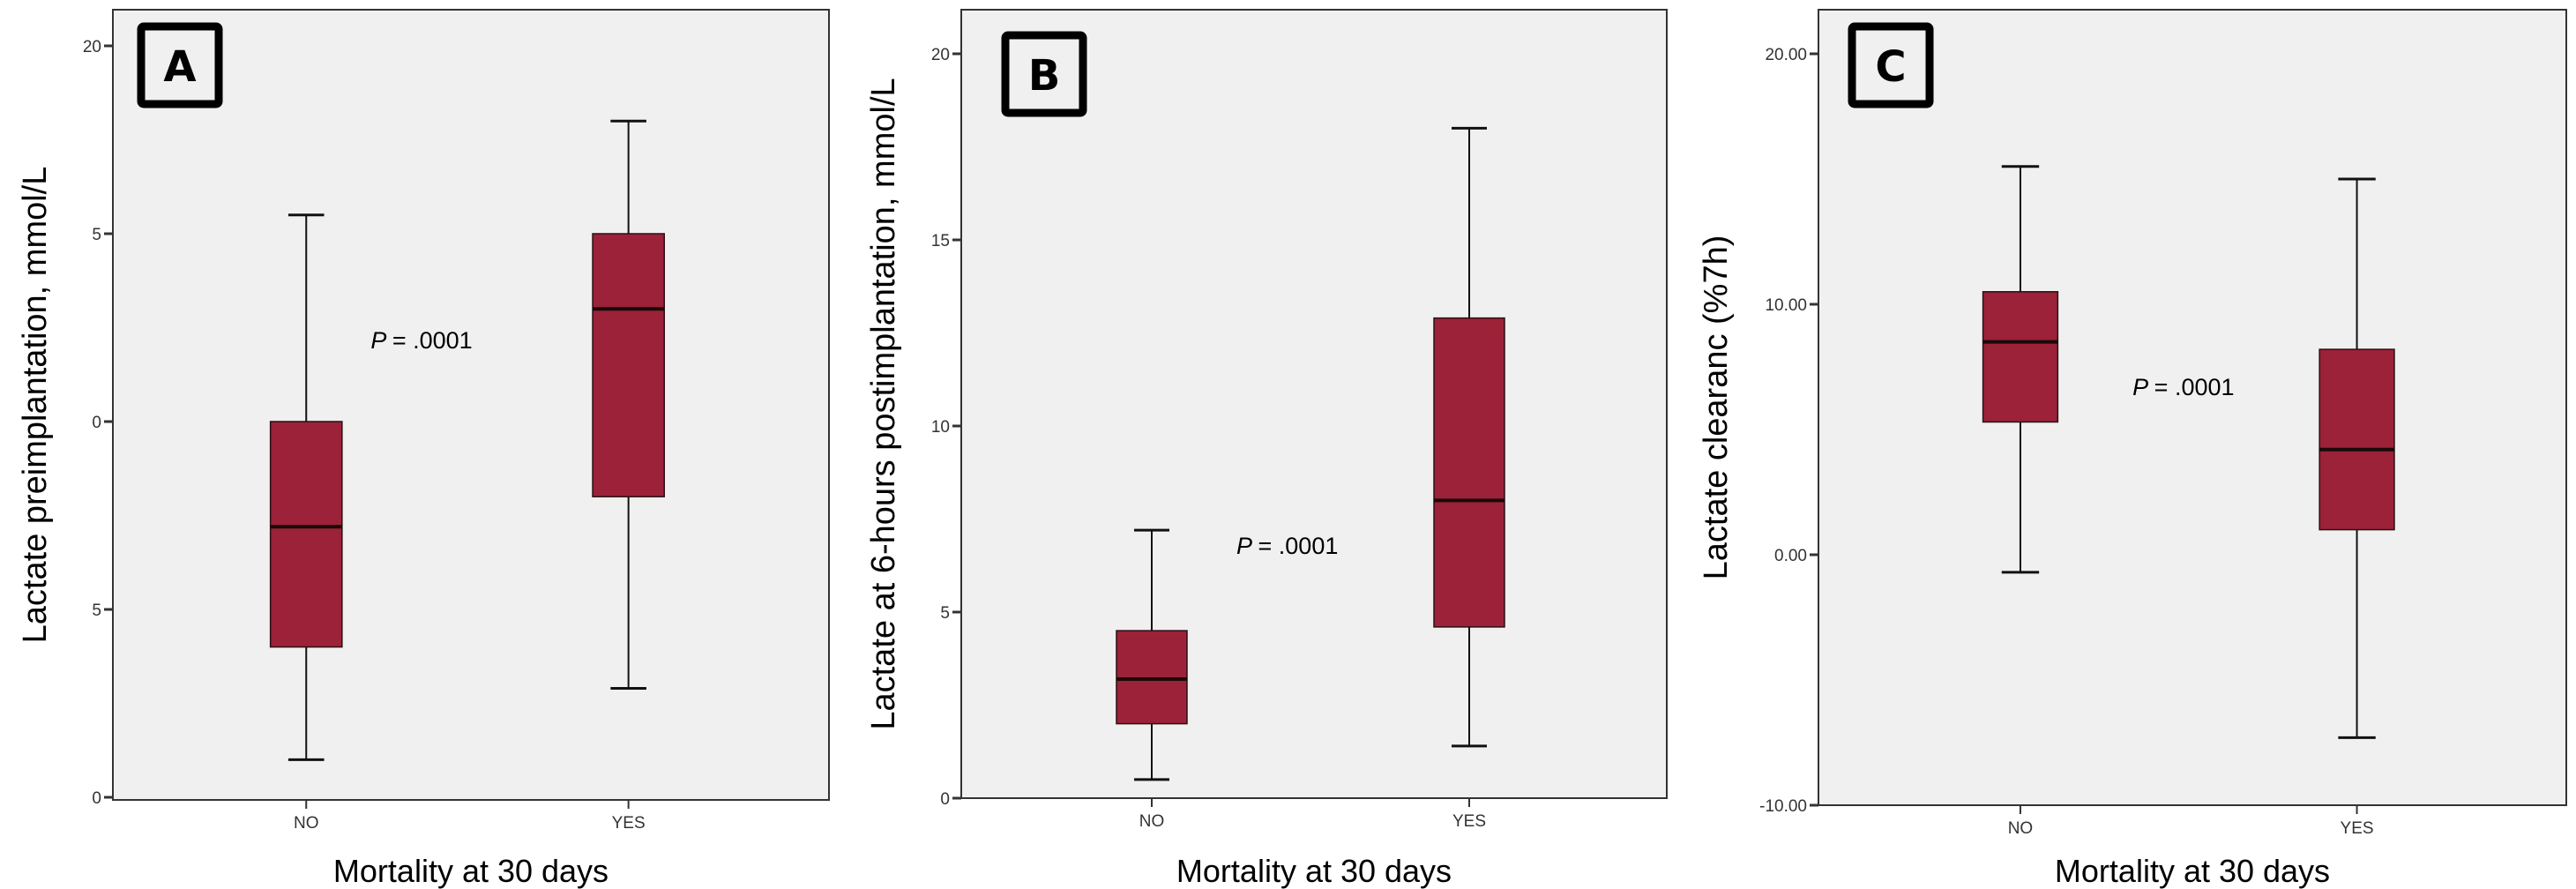  What do you see at coordinates (940, 241) in the screenshot?
I see `y-tick-label: 15` at bounding box center [940, 241].